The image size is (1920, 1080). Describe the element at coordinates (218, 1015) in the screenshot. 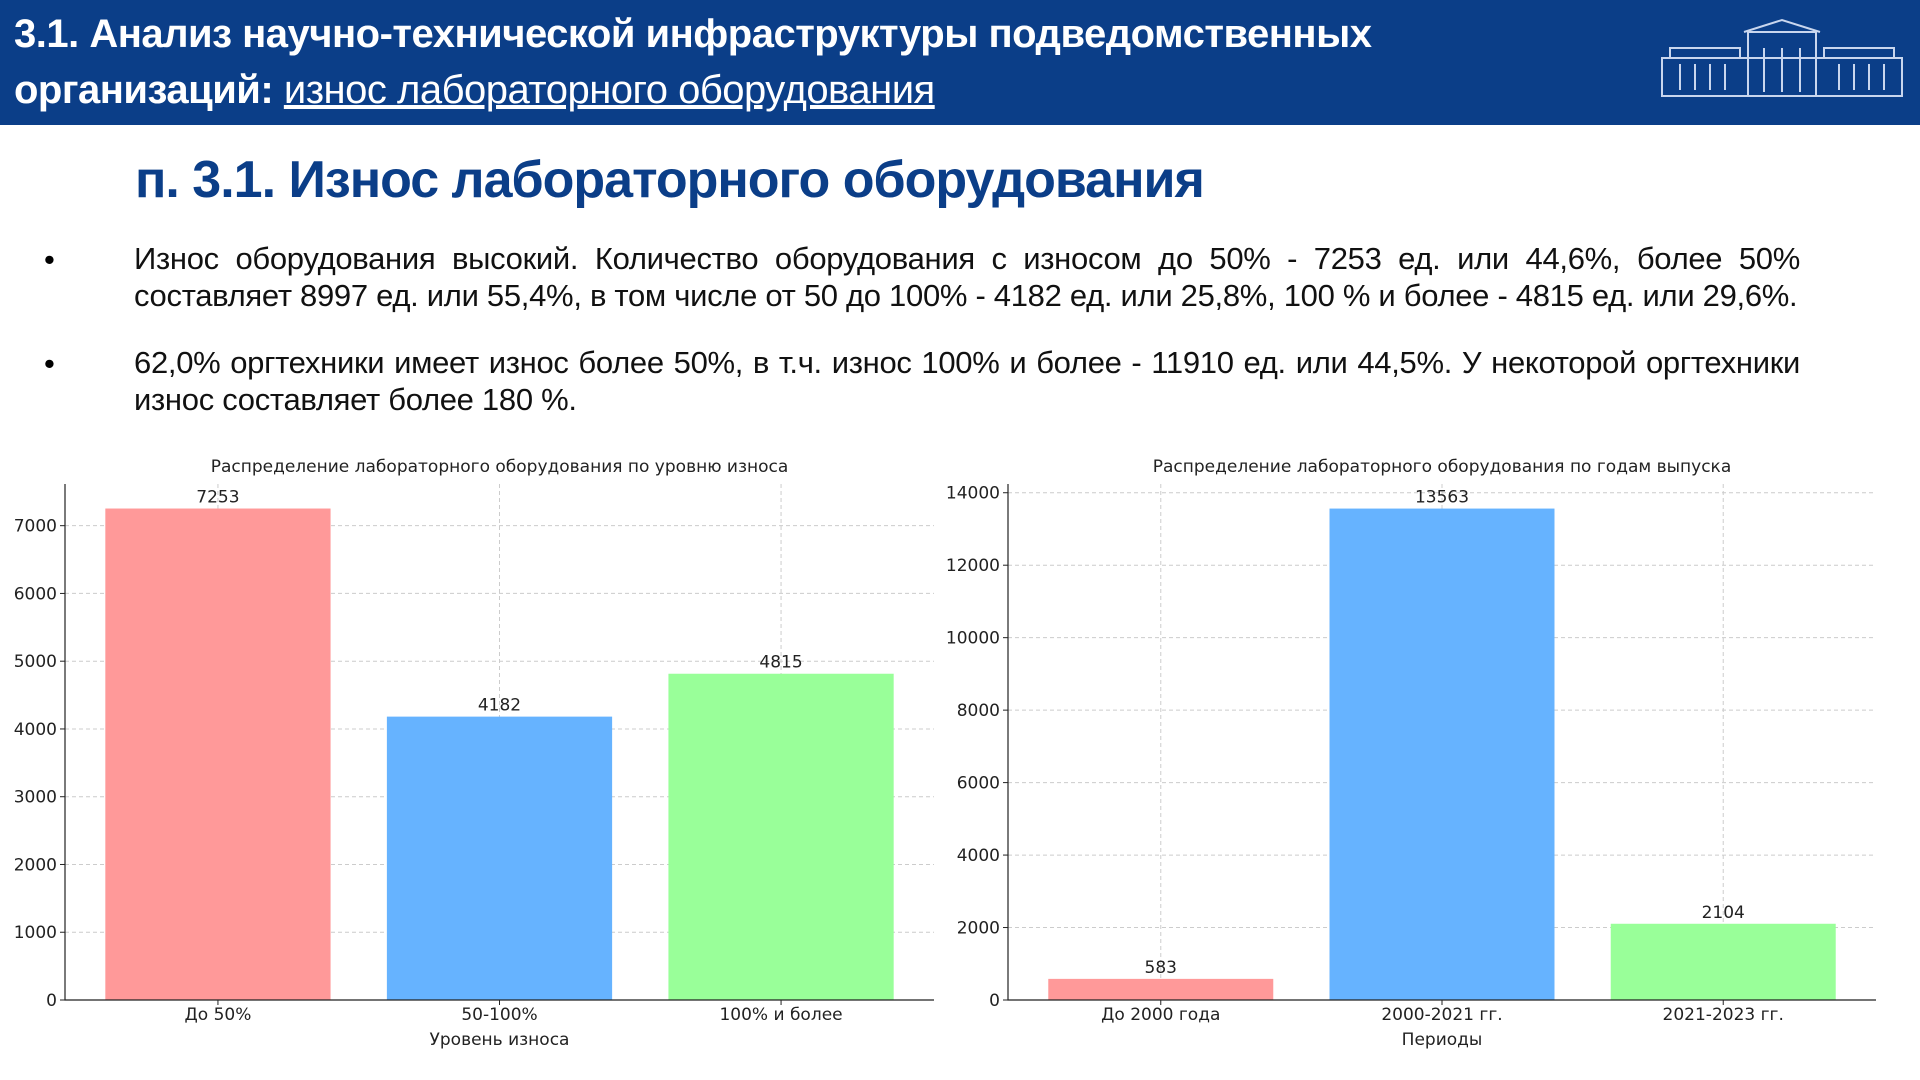

I see `x-tick-label: До 50%` at that location.